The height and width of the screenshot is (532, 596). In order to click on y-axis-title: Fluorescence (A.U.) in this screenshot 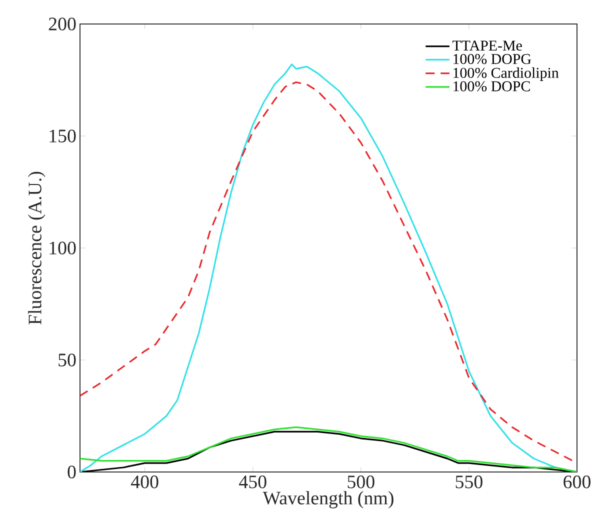, I will do `click(37, 248)`.